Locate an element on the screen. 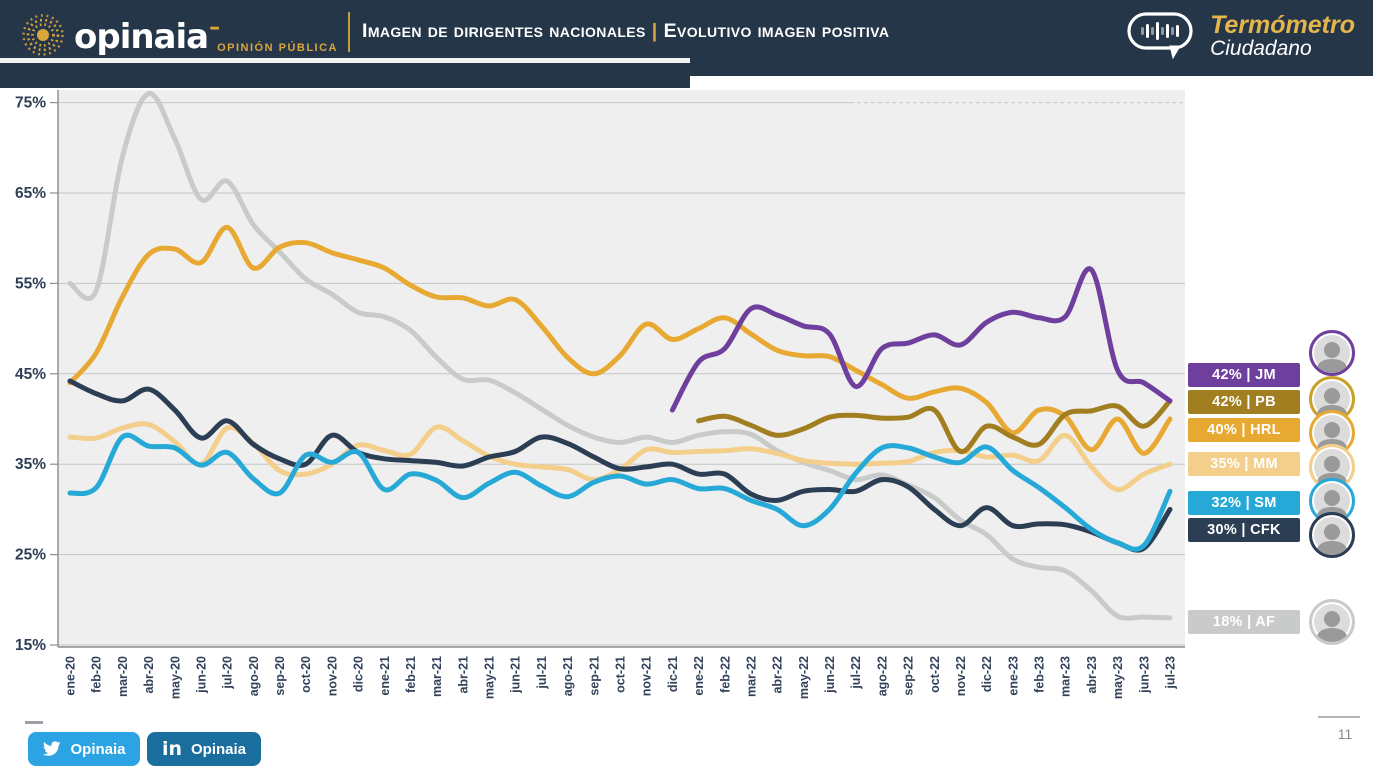 Image resolution: width=1373 pixels, height=773 pixels. termometro-text: Termómetro Ciudadano is located at coordinates (1282, 36).